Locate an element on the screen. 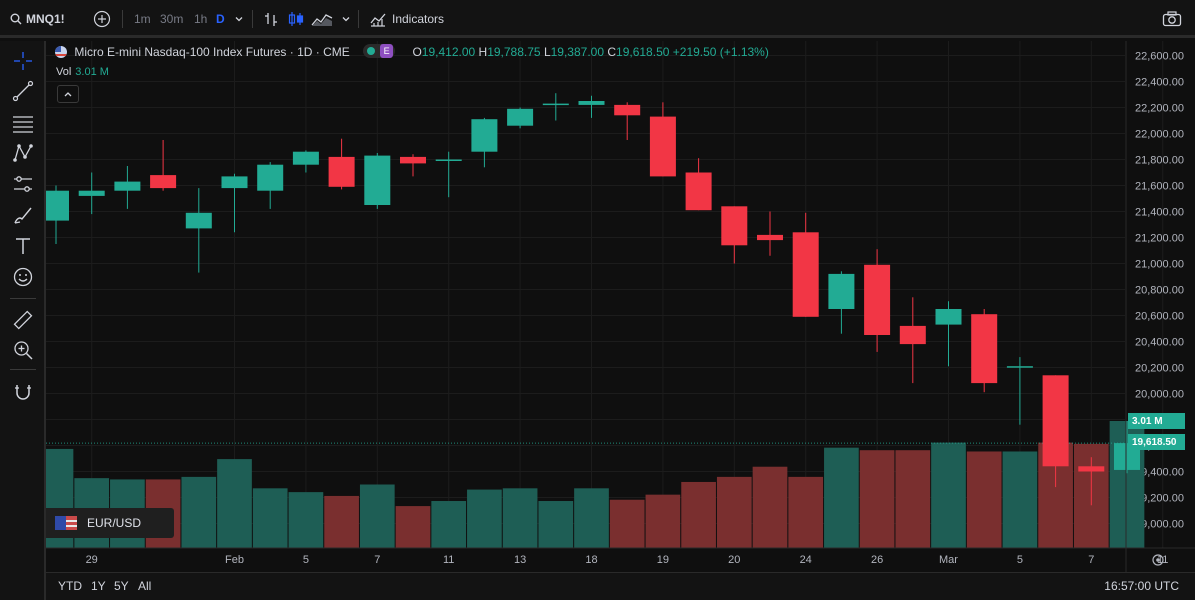 The height and width of the screenshot is (600, 1195). forecast-tool is located at coordinates (23, 184).